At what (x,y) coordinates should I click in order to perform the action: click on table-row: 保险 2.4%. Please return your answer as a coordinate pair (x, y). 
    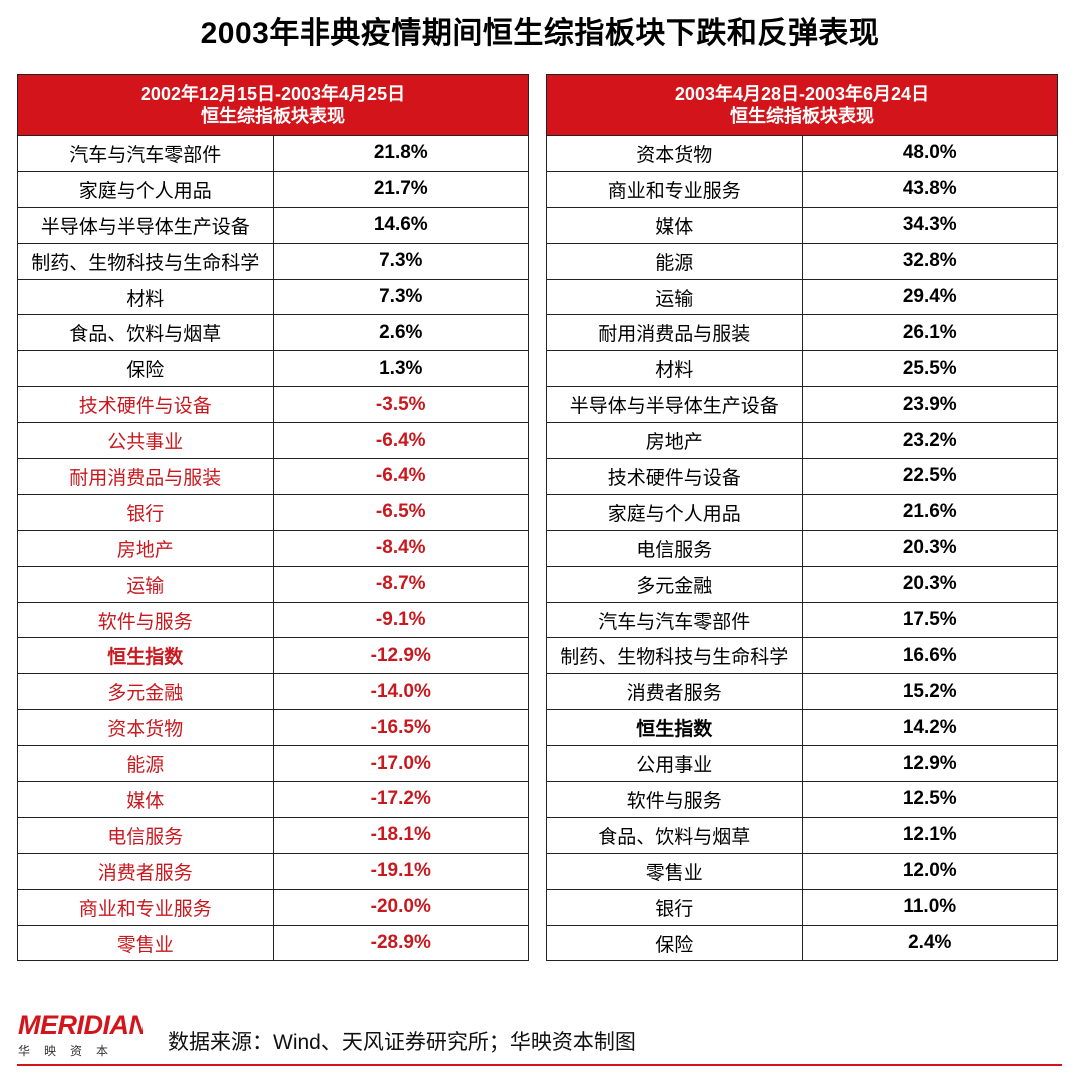
    Looking at the image, I should click on (802, 943).